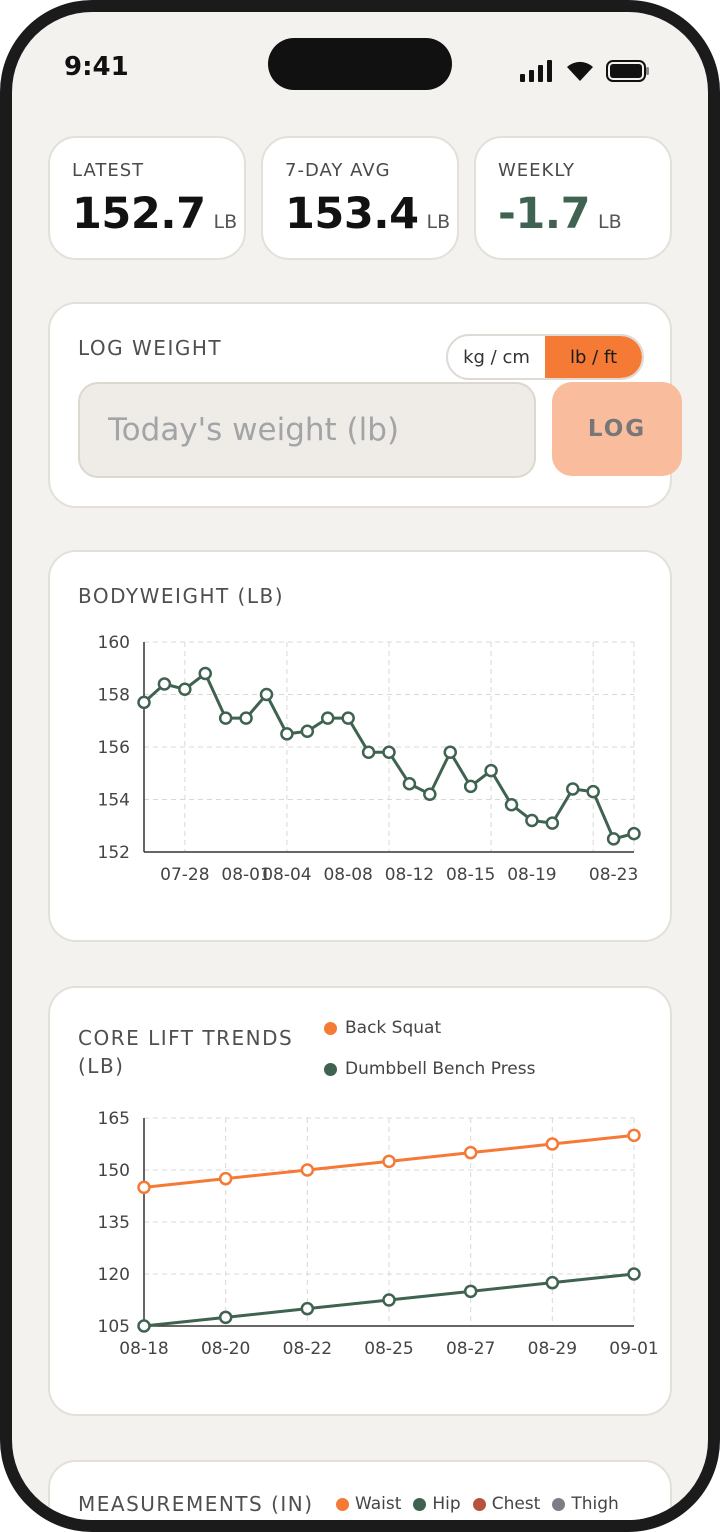 The image size is (720, 1532). Describe the element at coordinates (580, 71) in the screenshot. I see `wifi-icon` at that location.